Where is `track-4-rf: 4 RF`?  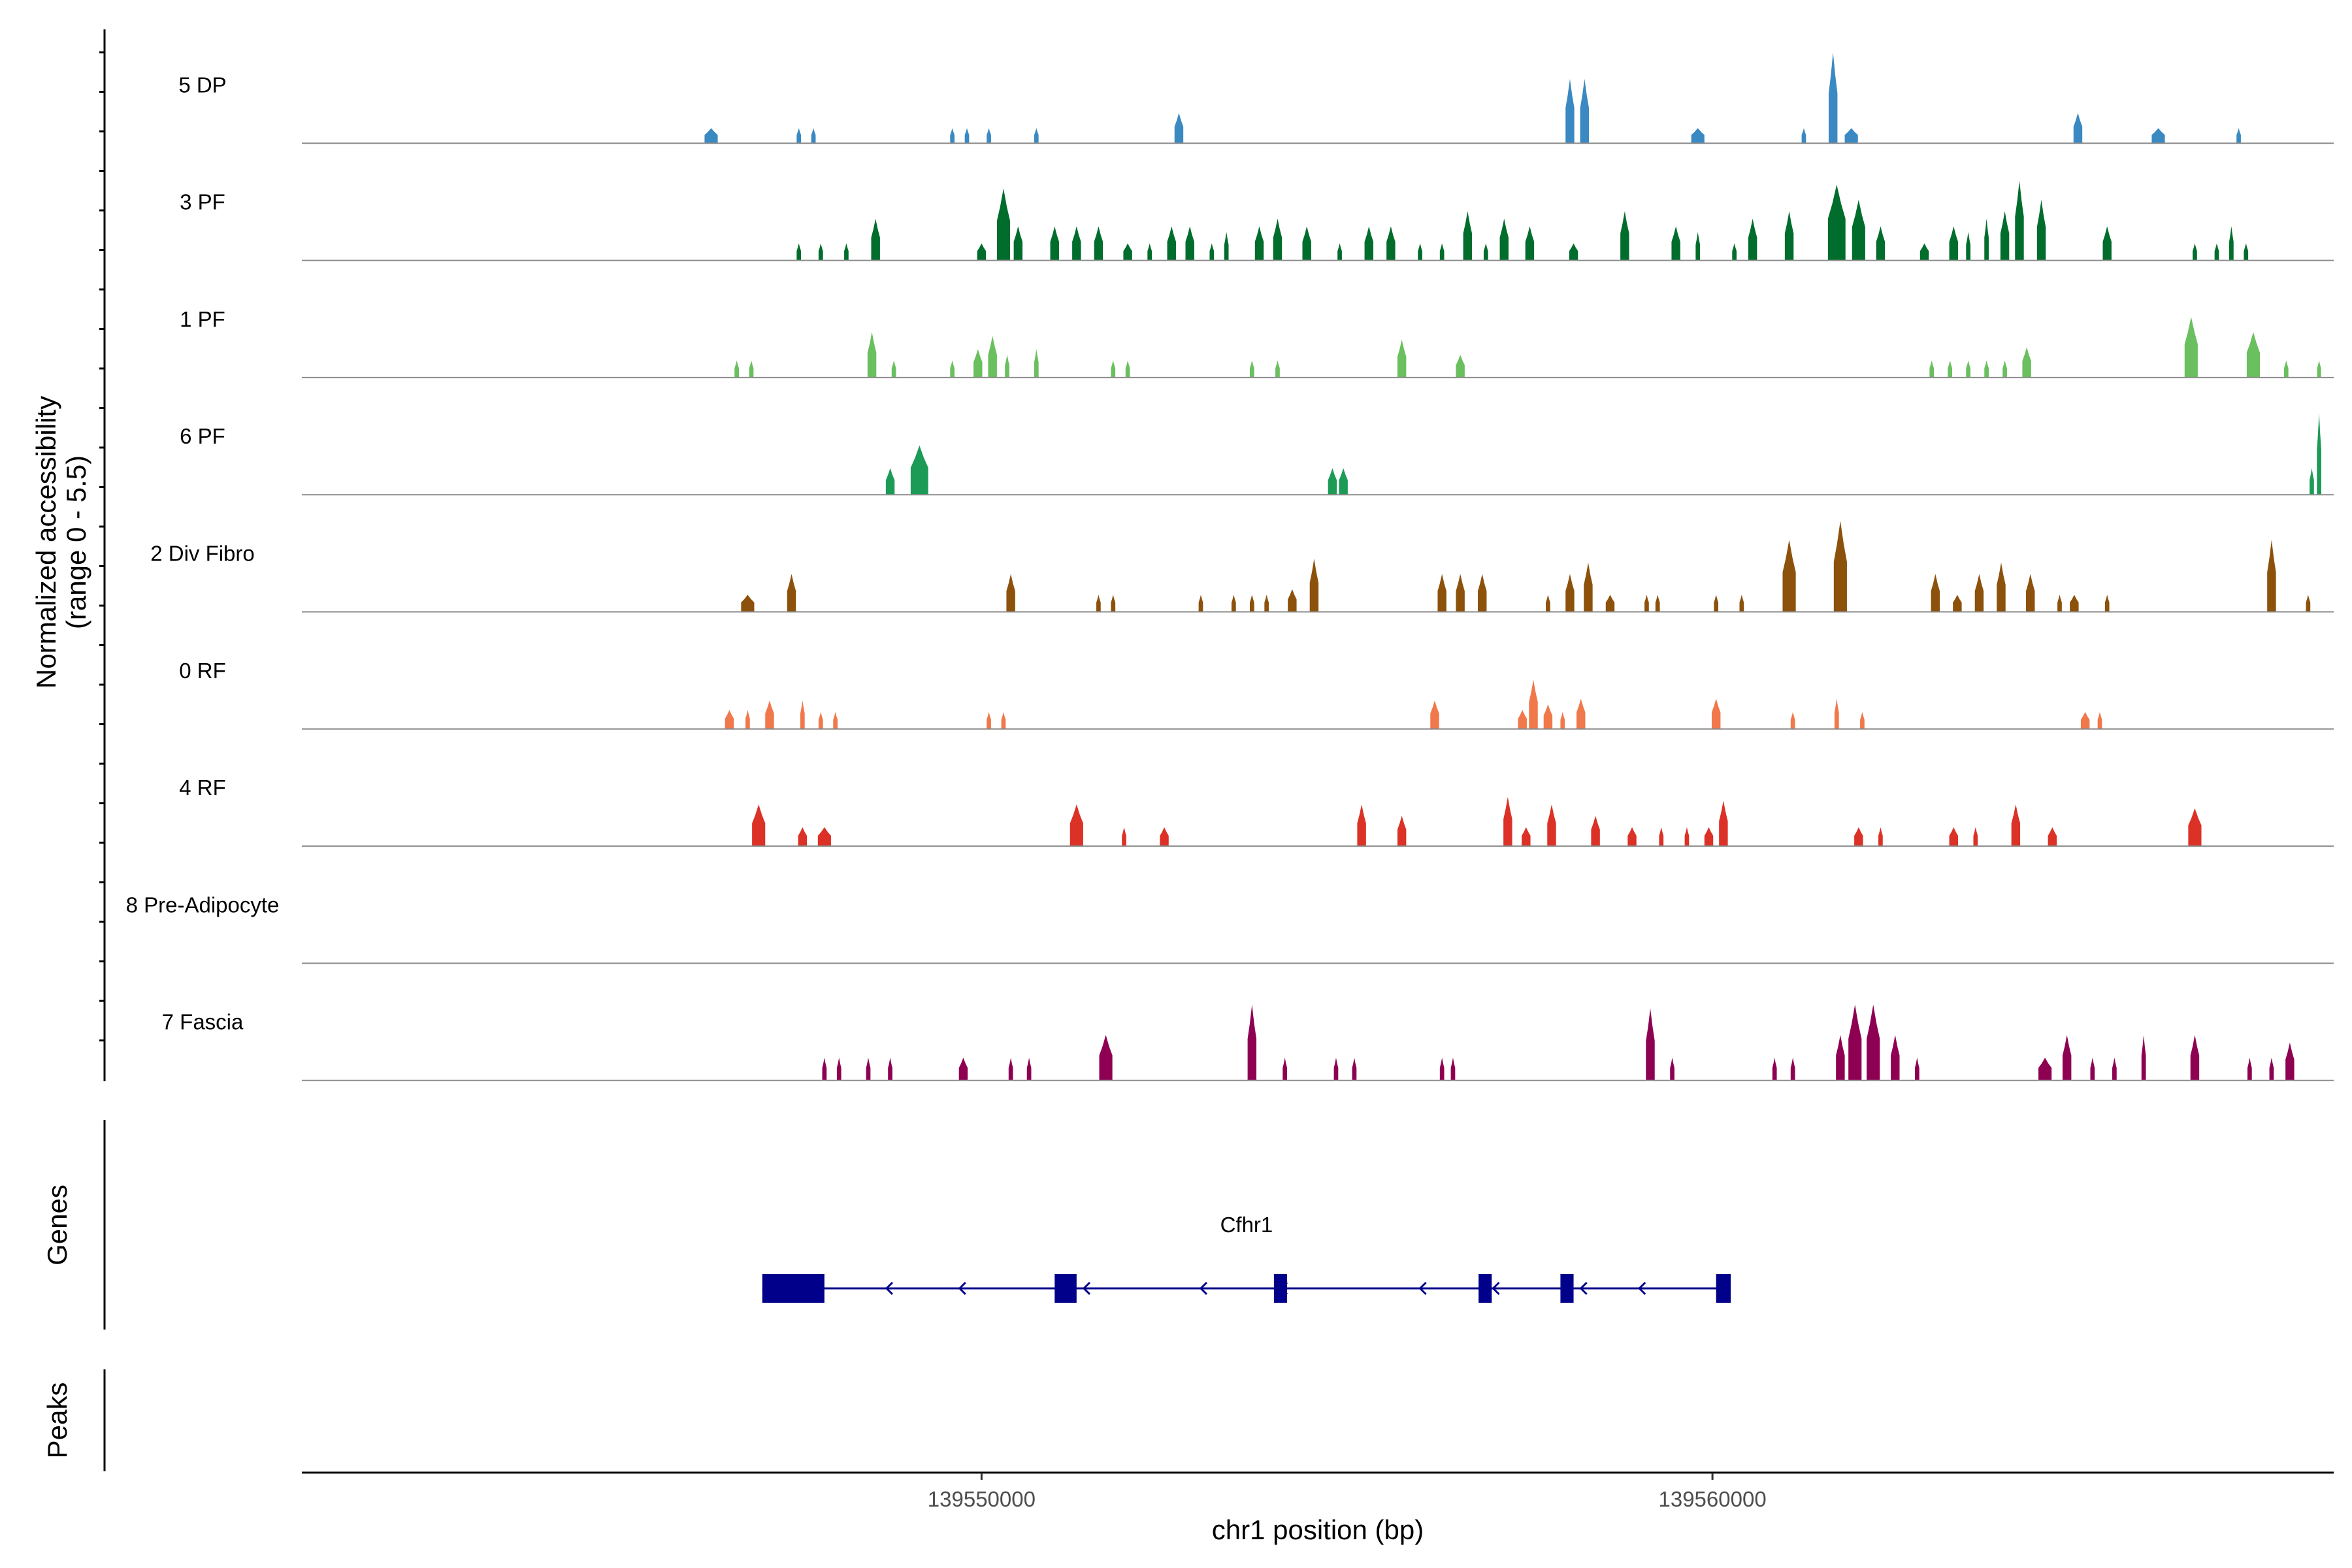 track-4-rf: 4 RF is located at coordinates (1256, 811).